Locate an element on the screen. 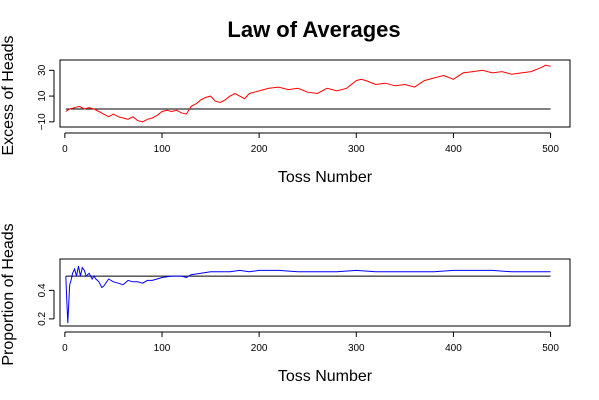 This screenshot has width=599, height=400. y-tick-label: 0.4 is located at coordinates (42, 290).